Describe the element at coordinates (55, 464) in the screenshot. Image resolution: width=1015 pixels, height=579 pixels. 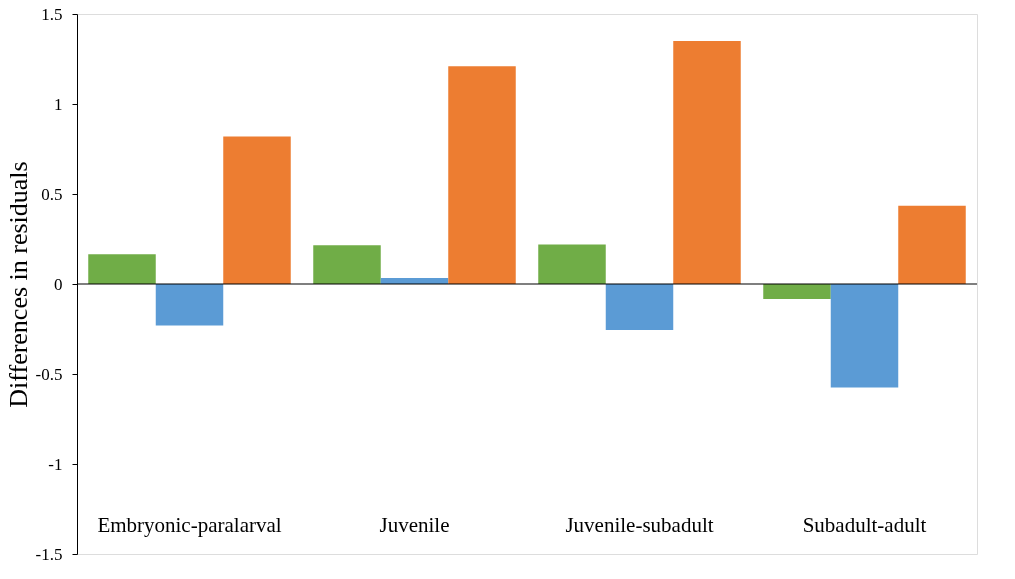
I see `y-tick-label: -1` at that location.